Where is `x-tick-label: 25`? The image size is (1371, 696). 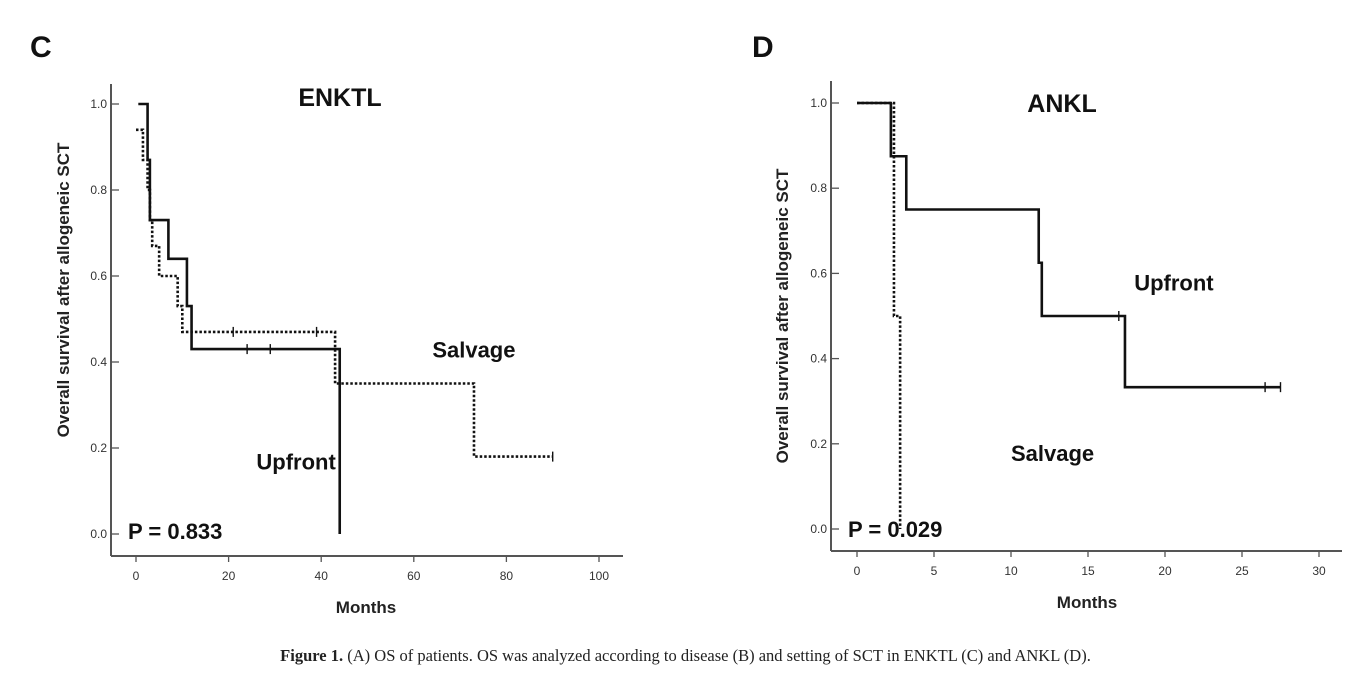
x-tick-label: 25 is located at coordinates (1242, 571).